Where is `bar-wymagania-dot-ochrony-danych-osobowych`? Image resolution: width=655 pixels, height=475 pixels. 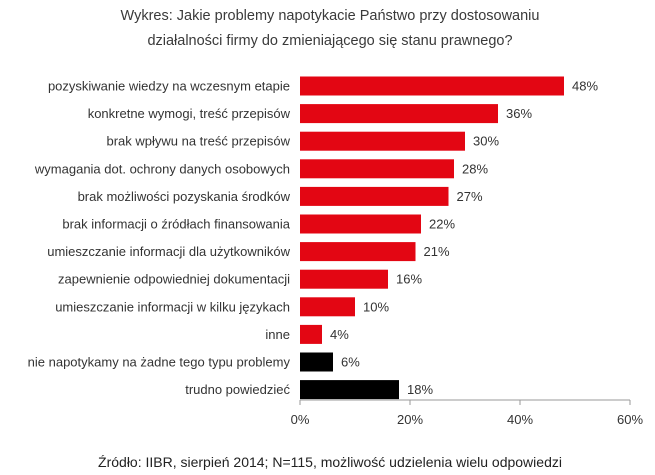
bar-wymagania-dot-ochrony-danych-osobowych is located at coordinates (377, 169).